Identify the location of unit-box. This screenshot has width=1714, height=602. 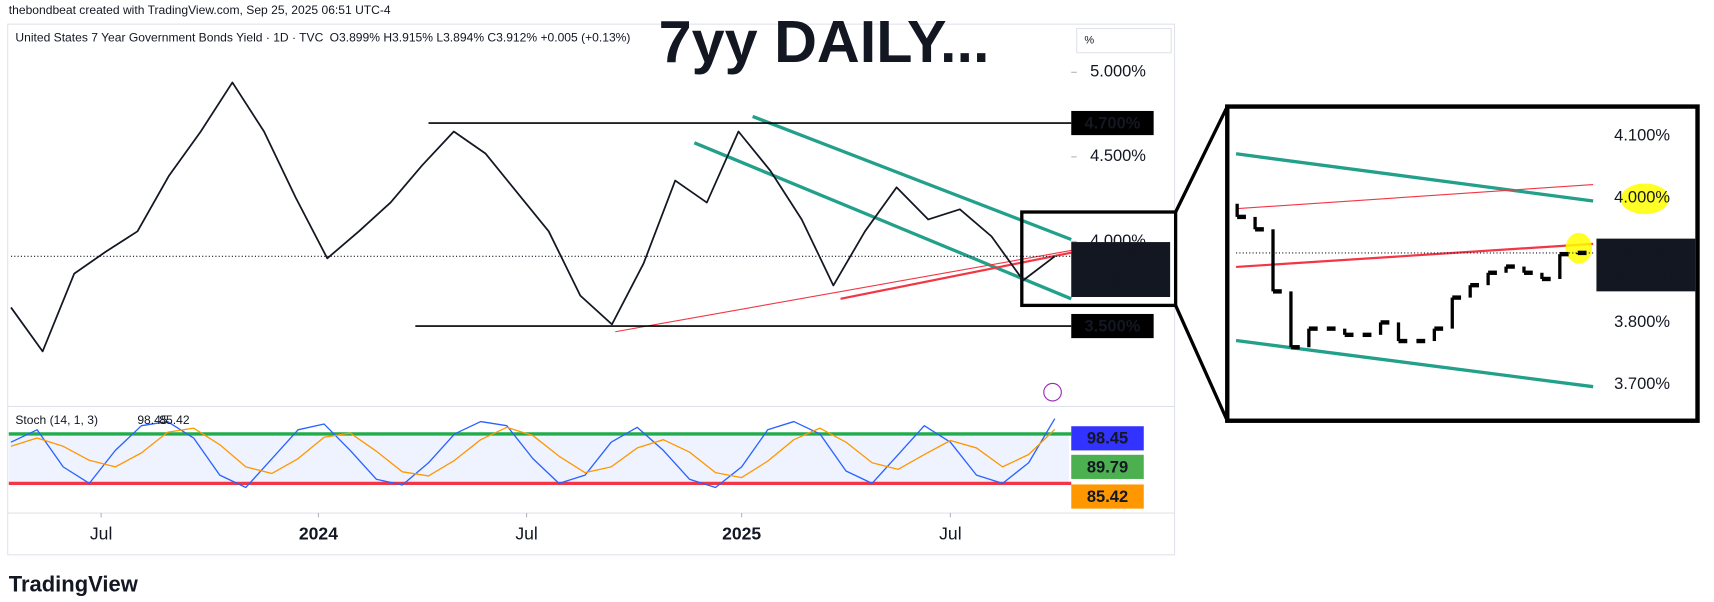
(1124, 41).